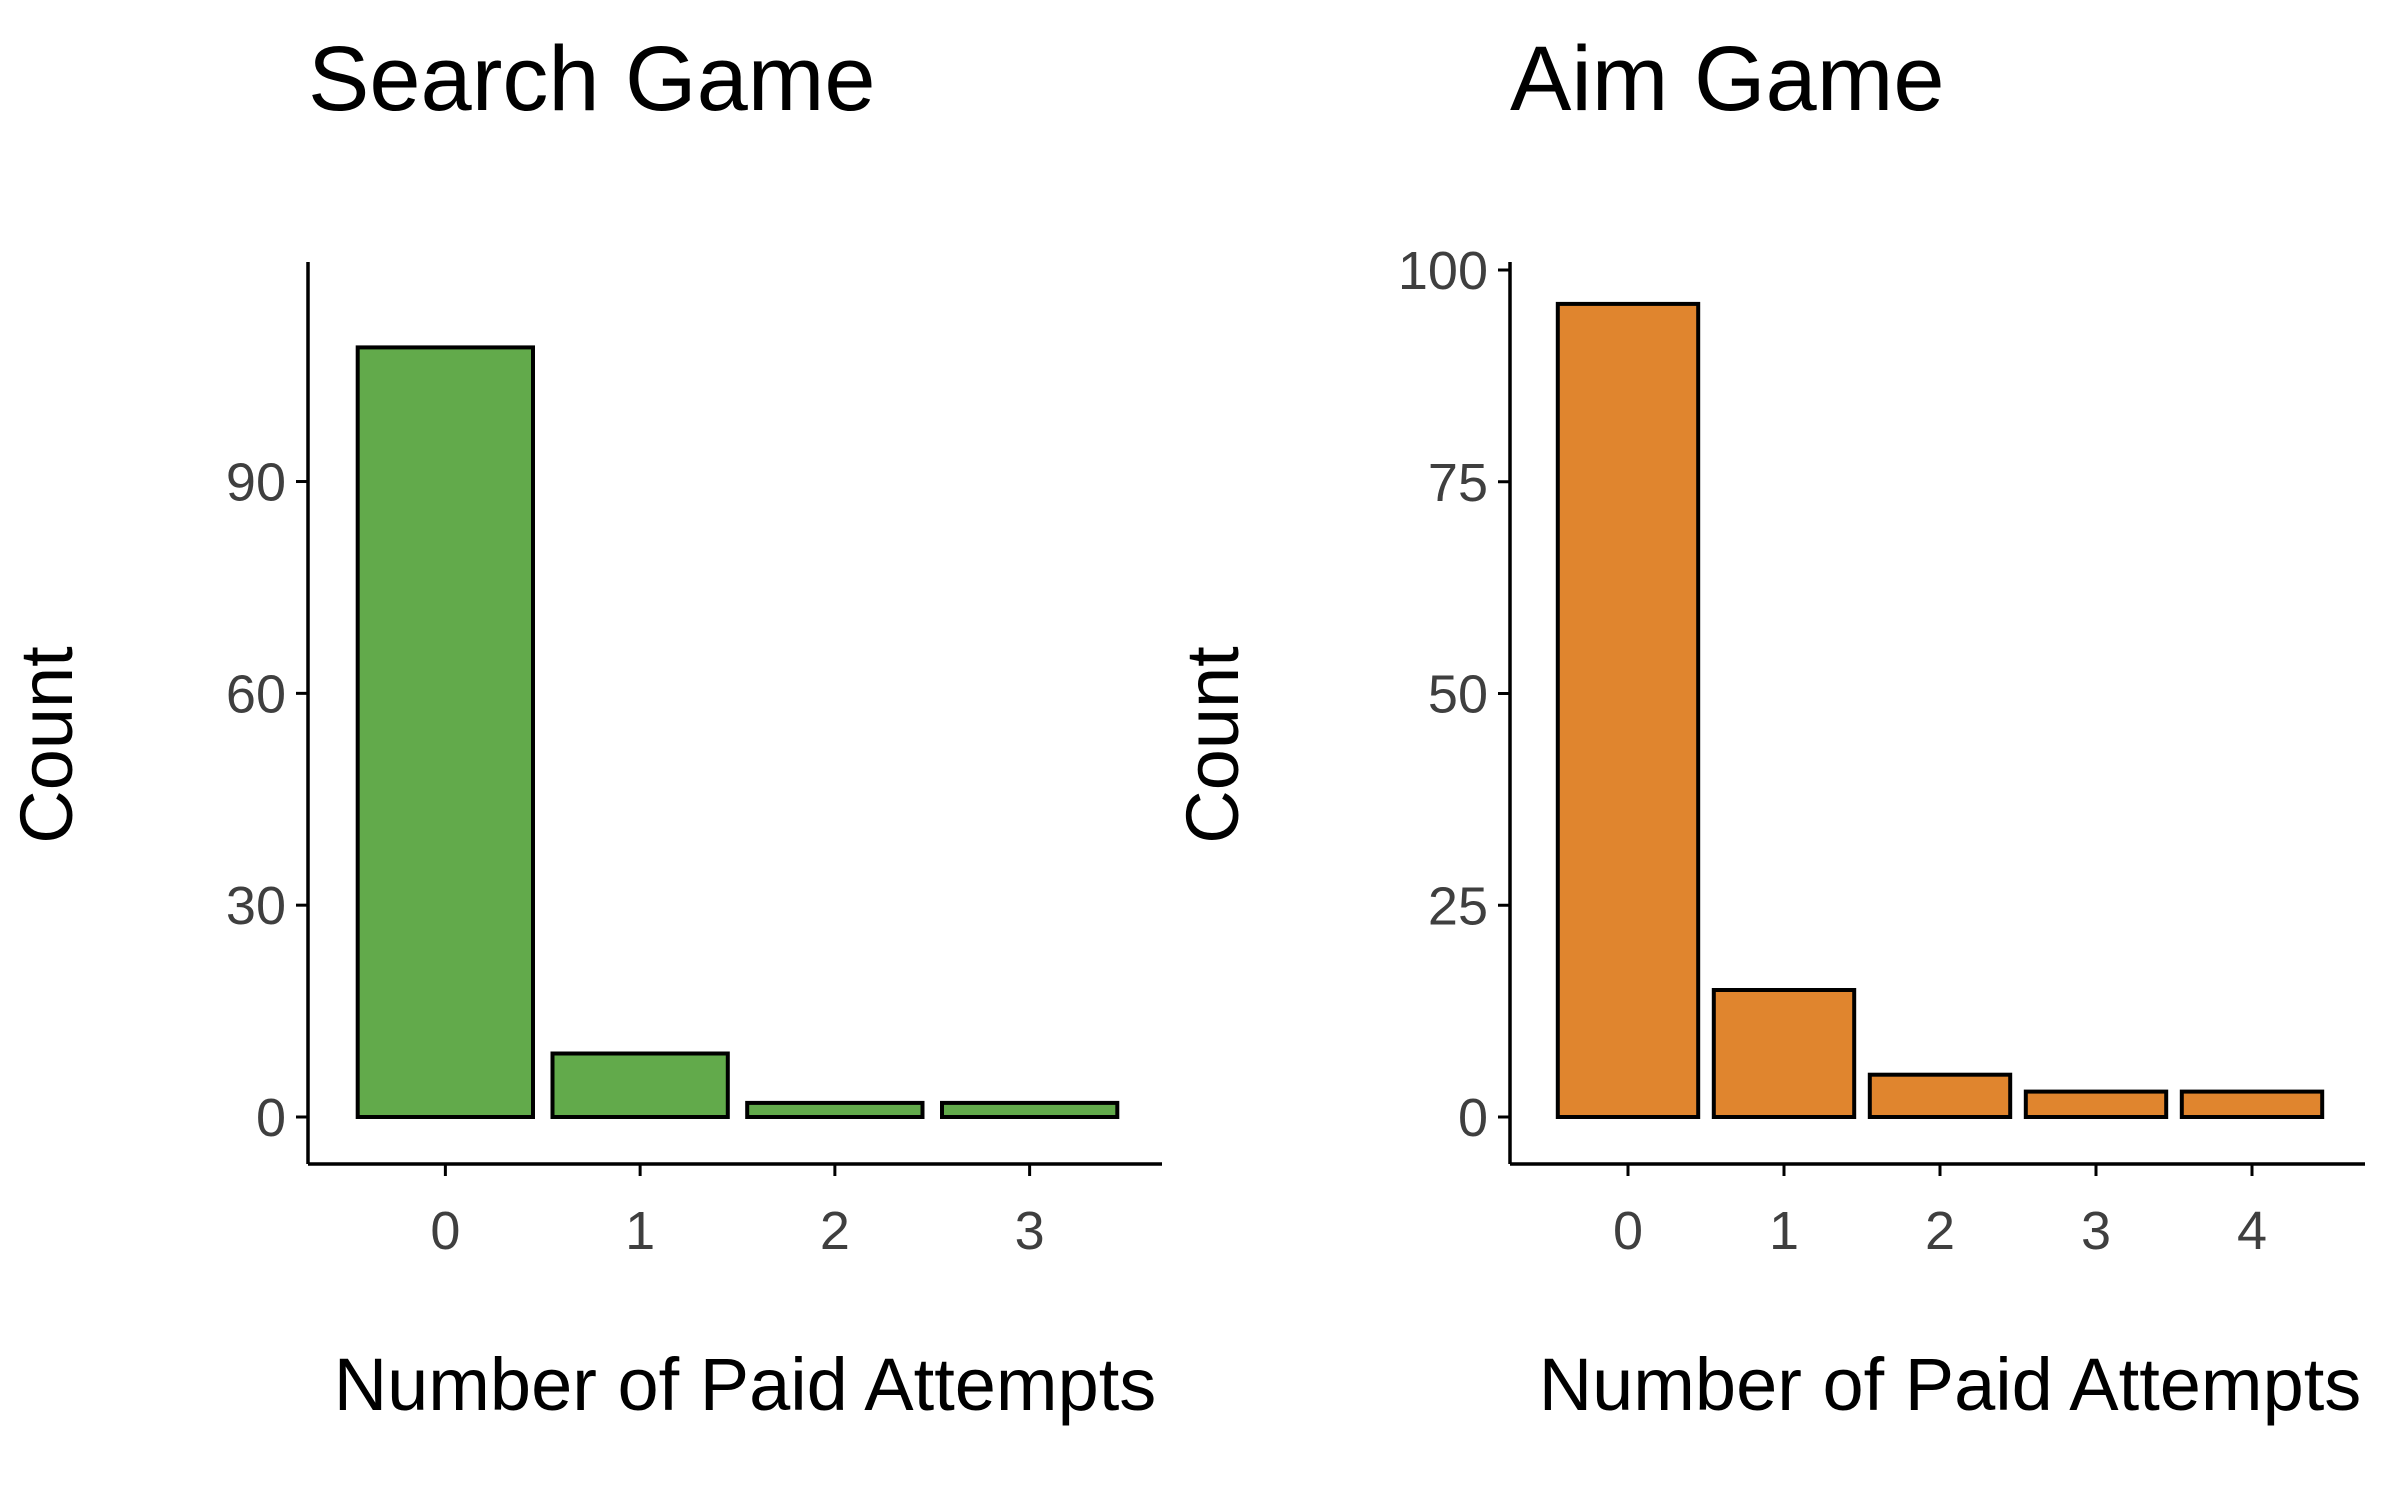 This screenshot has width=2400, height=1500. What do you see at coordinates (1458, 483) in the screenshot?
I see `y-tick-label: 75` at bounding box center [1458, 483].